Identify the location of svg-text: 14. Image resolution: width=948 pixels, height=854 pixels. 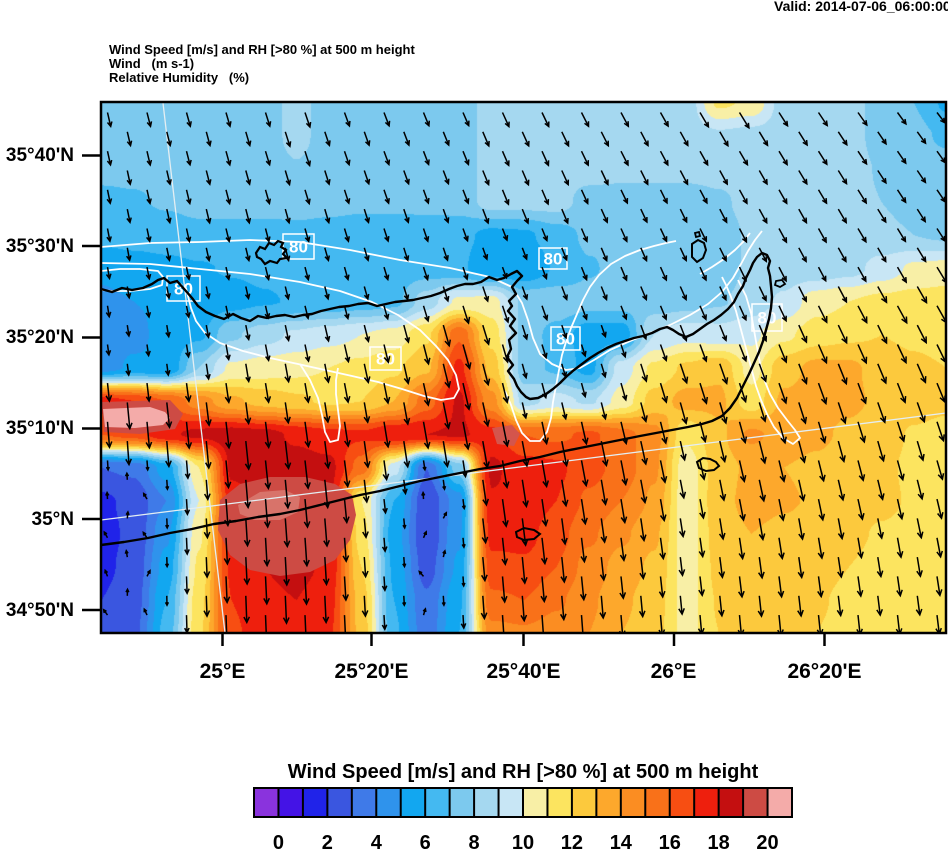
(621, 843).